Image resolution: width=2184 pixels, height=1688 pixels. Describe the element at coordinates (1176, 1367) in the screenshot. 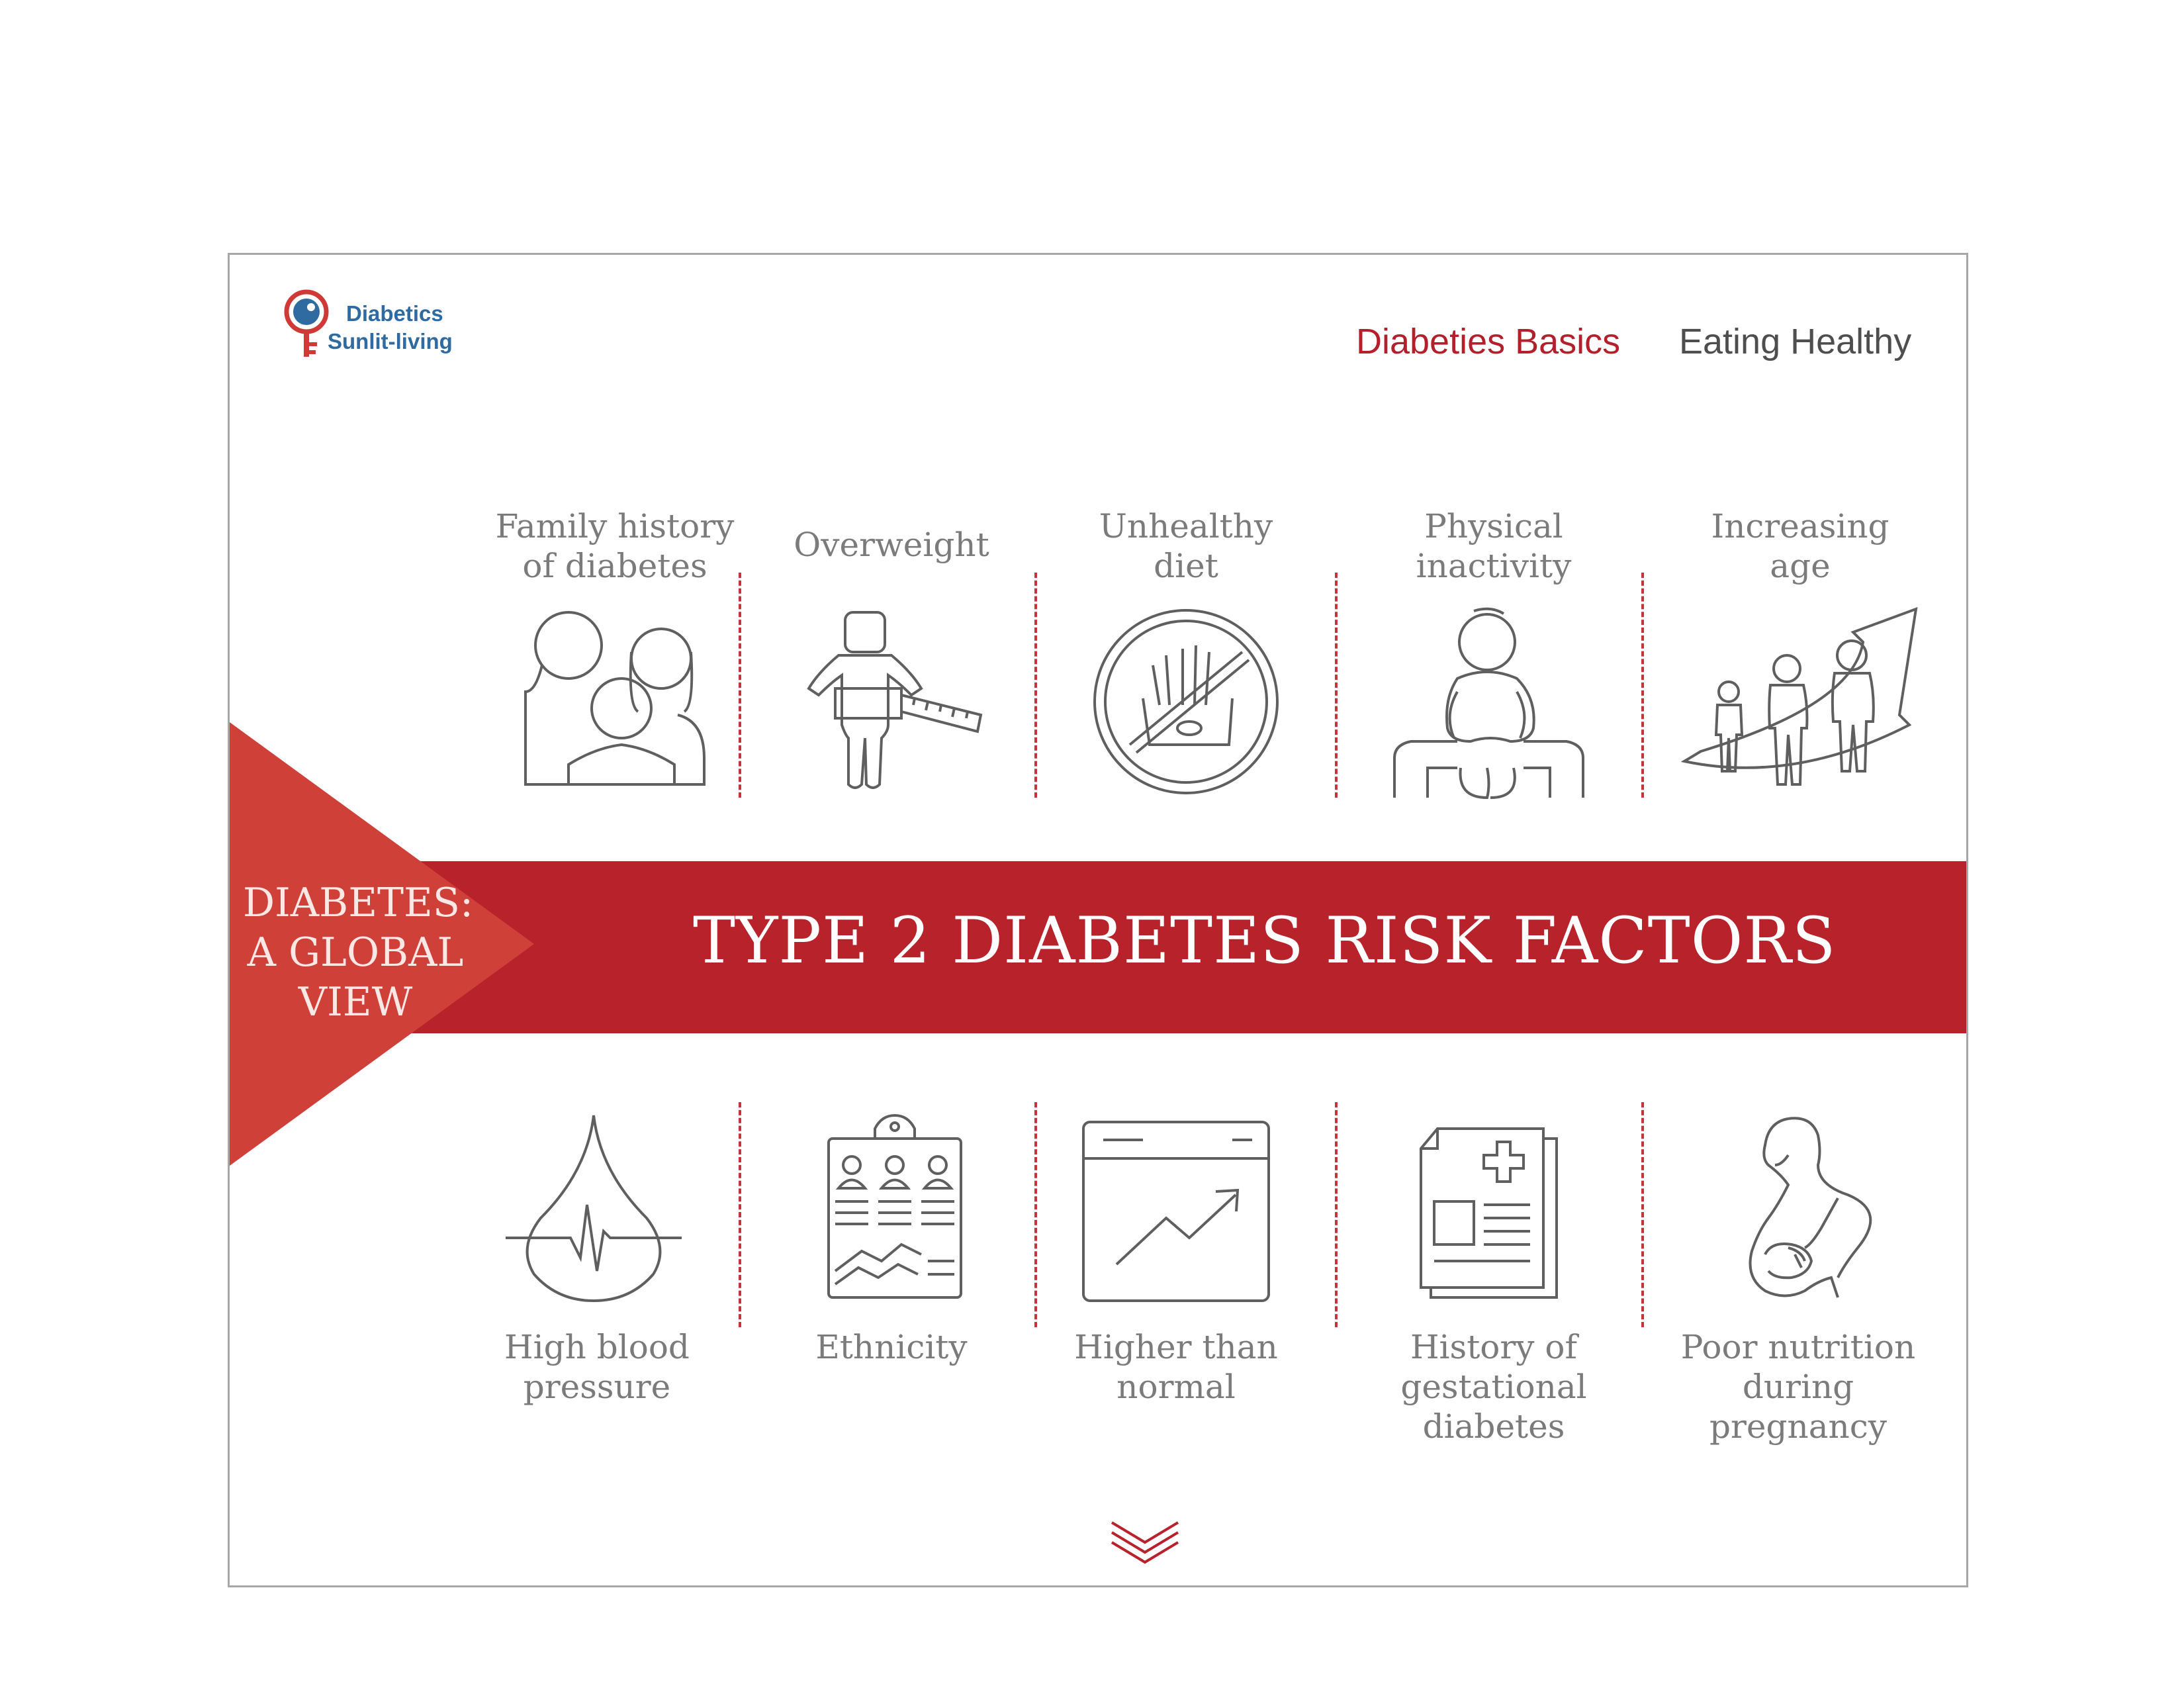

I see `factor-label: Higher than normal` at that location.